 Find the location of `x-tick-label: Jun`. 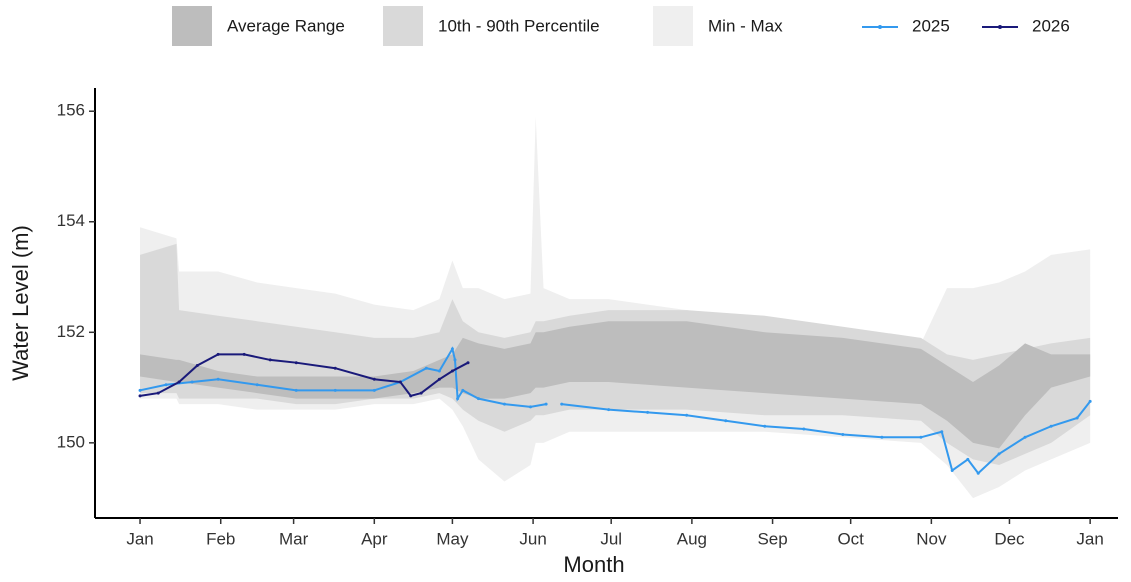

x-tick-label: Jun is located at coordinates (532, 538).